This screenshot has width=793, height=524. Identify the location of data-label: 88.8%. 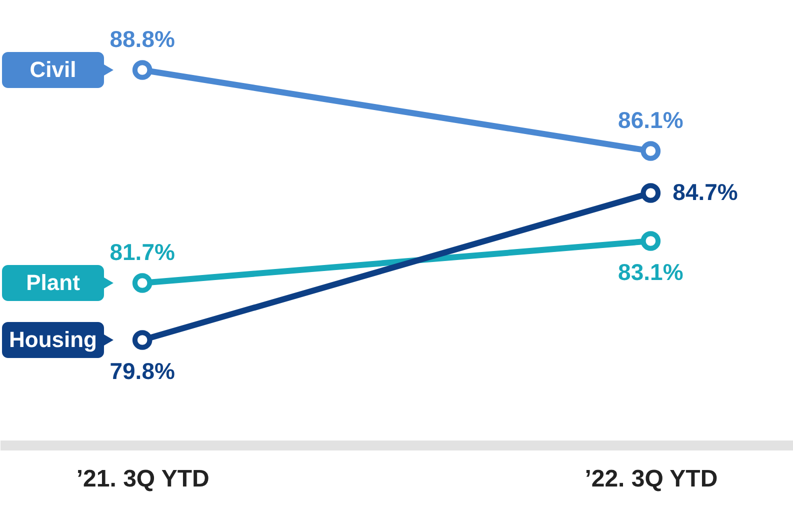
(142, 39).